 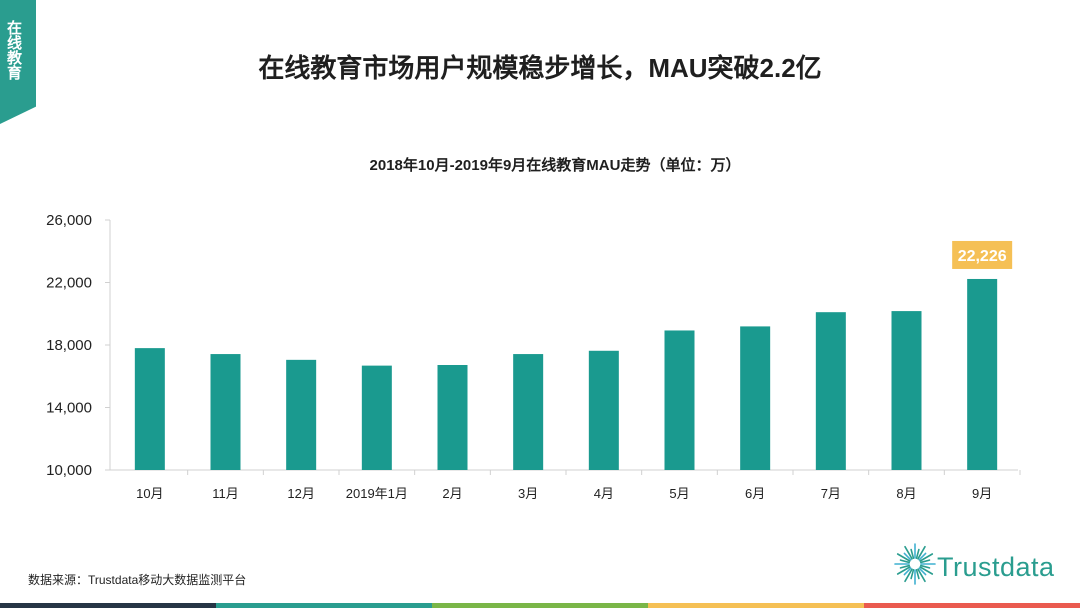 What do you see at coordinates (300, 493) in the screenshot?
I see `x-tick-label: 12月` at bounding box center [300, 493].